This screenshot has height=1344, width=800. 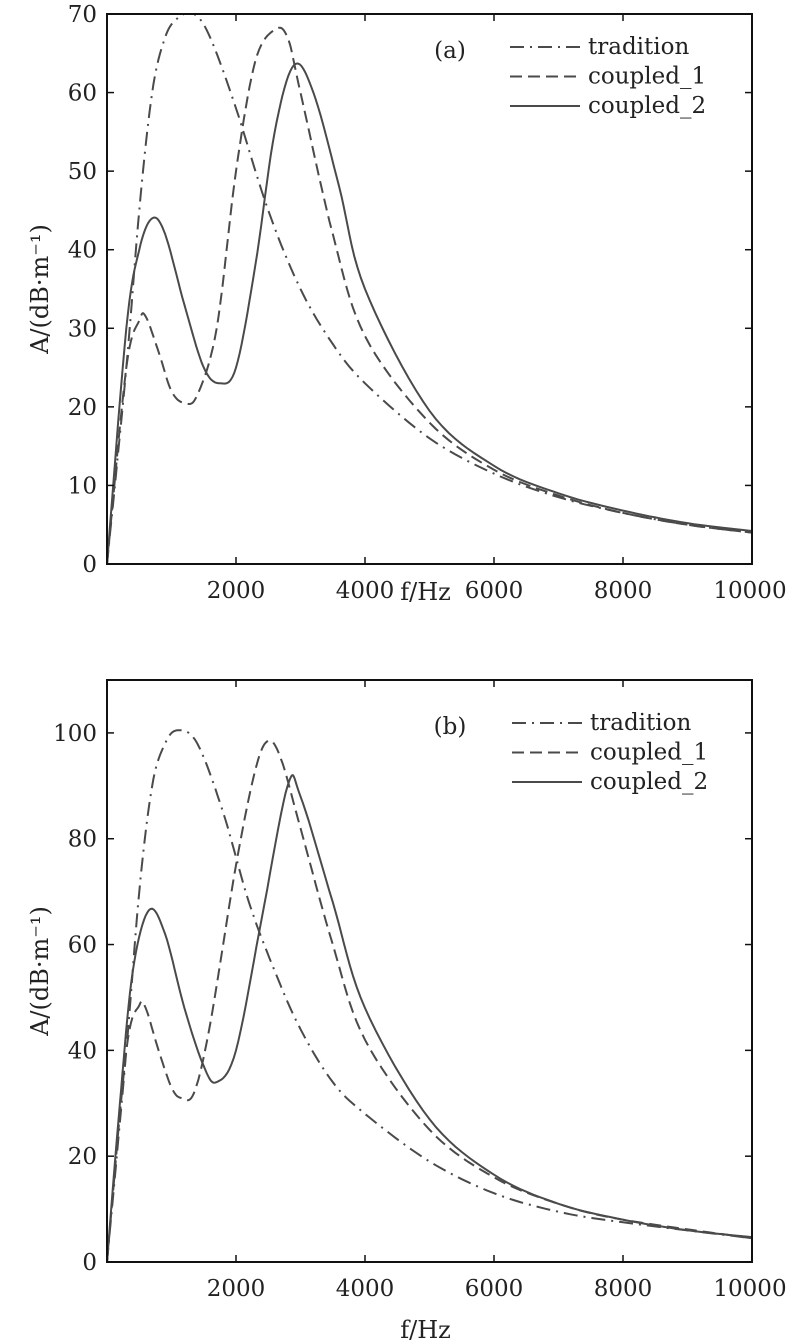 I want to click on y-tick-label: 100, so click(x=75, y=734).